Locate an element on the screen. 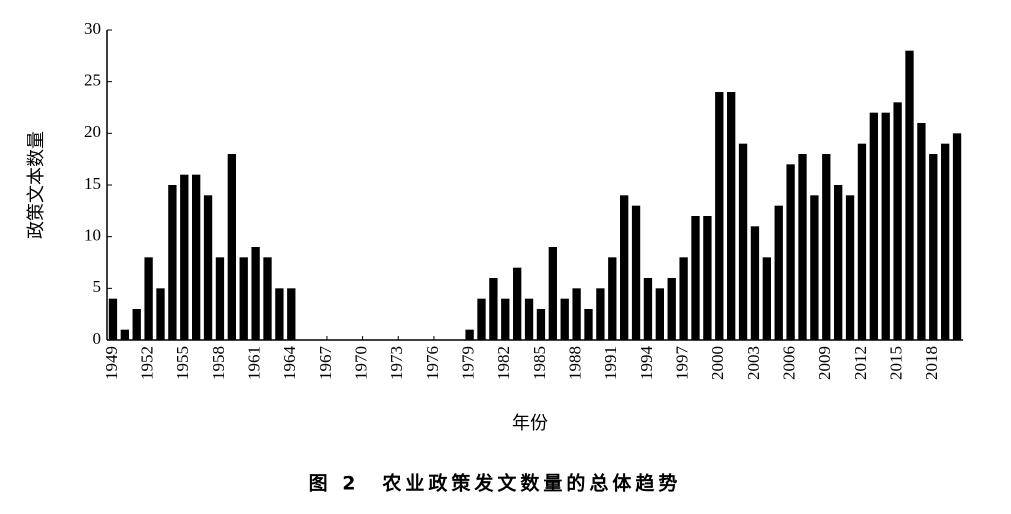 The width and height of the screenshot is (1011, 514). x-tick-label: 1994 is located at coordinates (646, 363).